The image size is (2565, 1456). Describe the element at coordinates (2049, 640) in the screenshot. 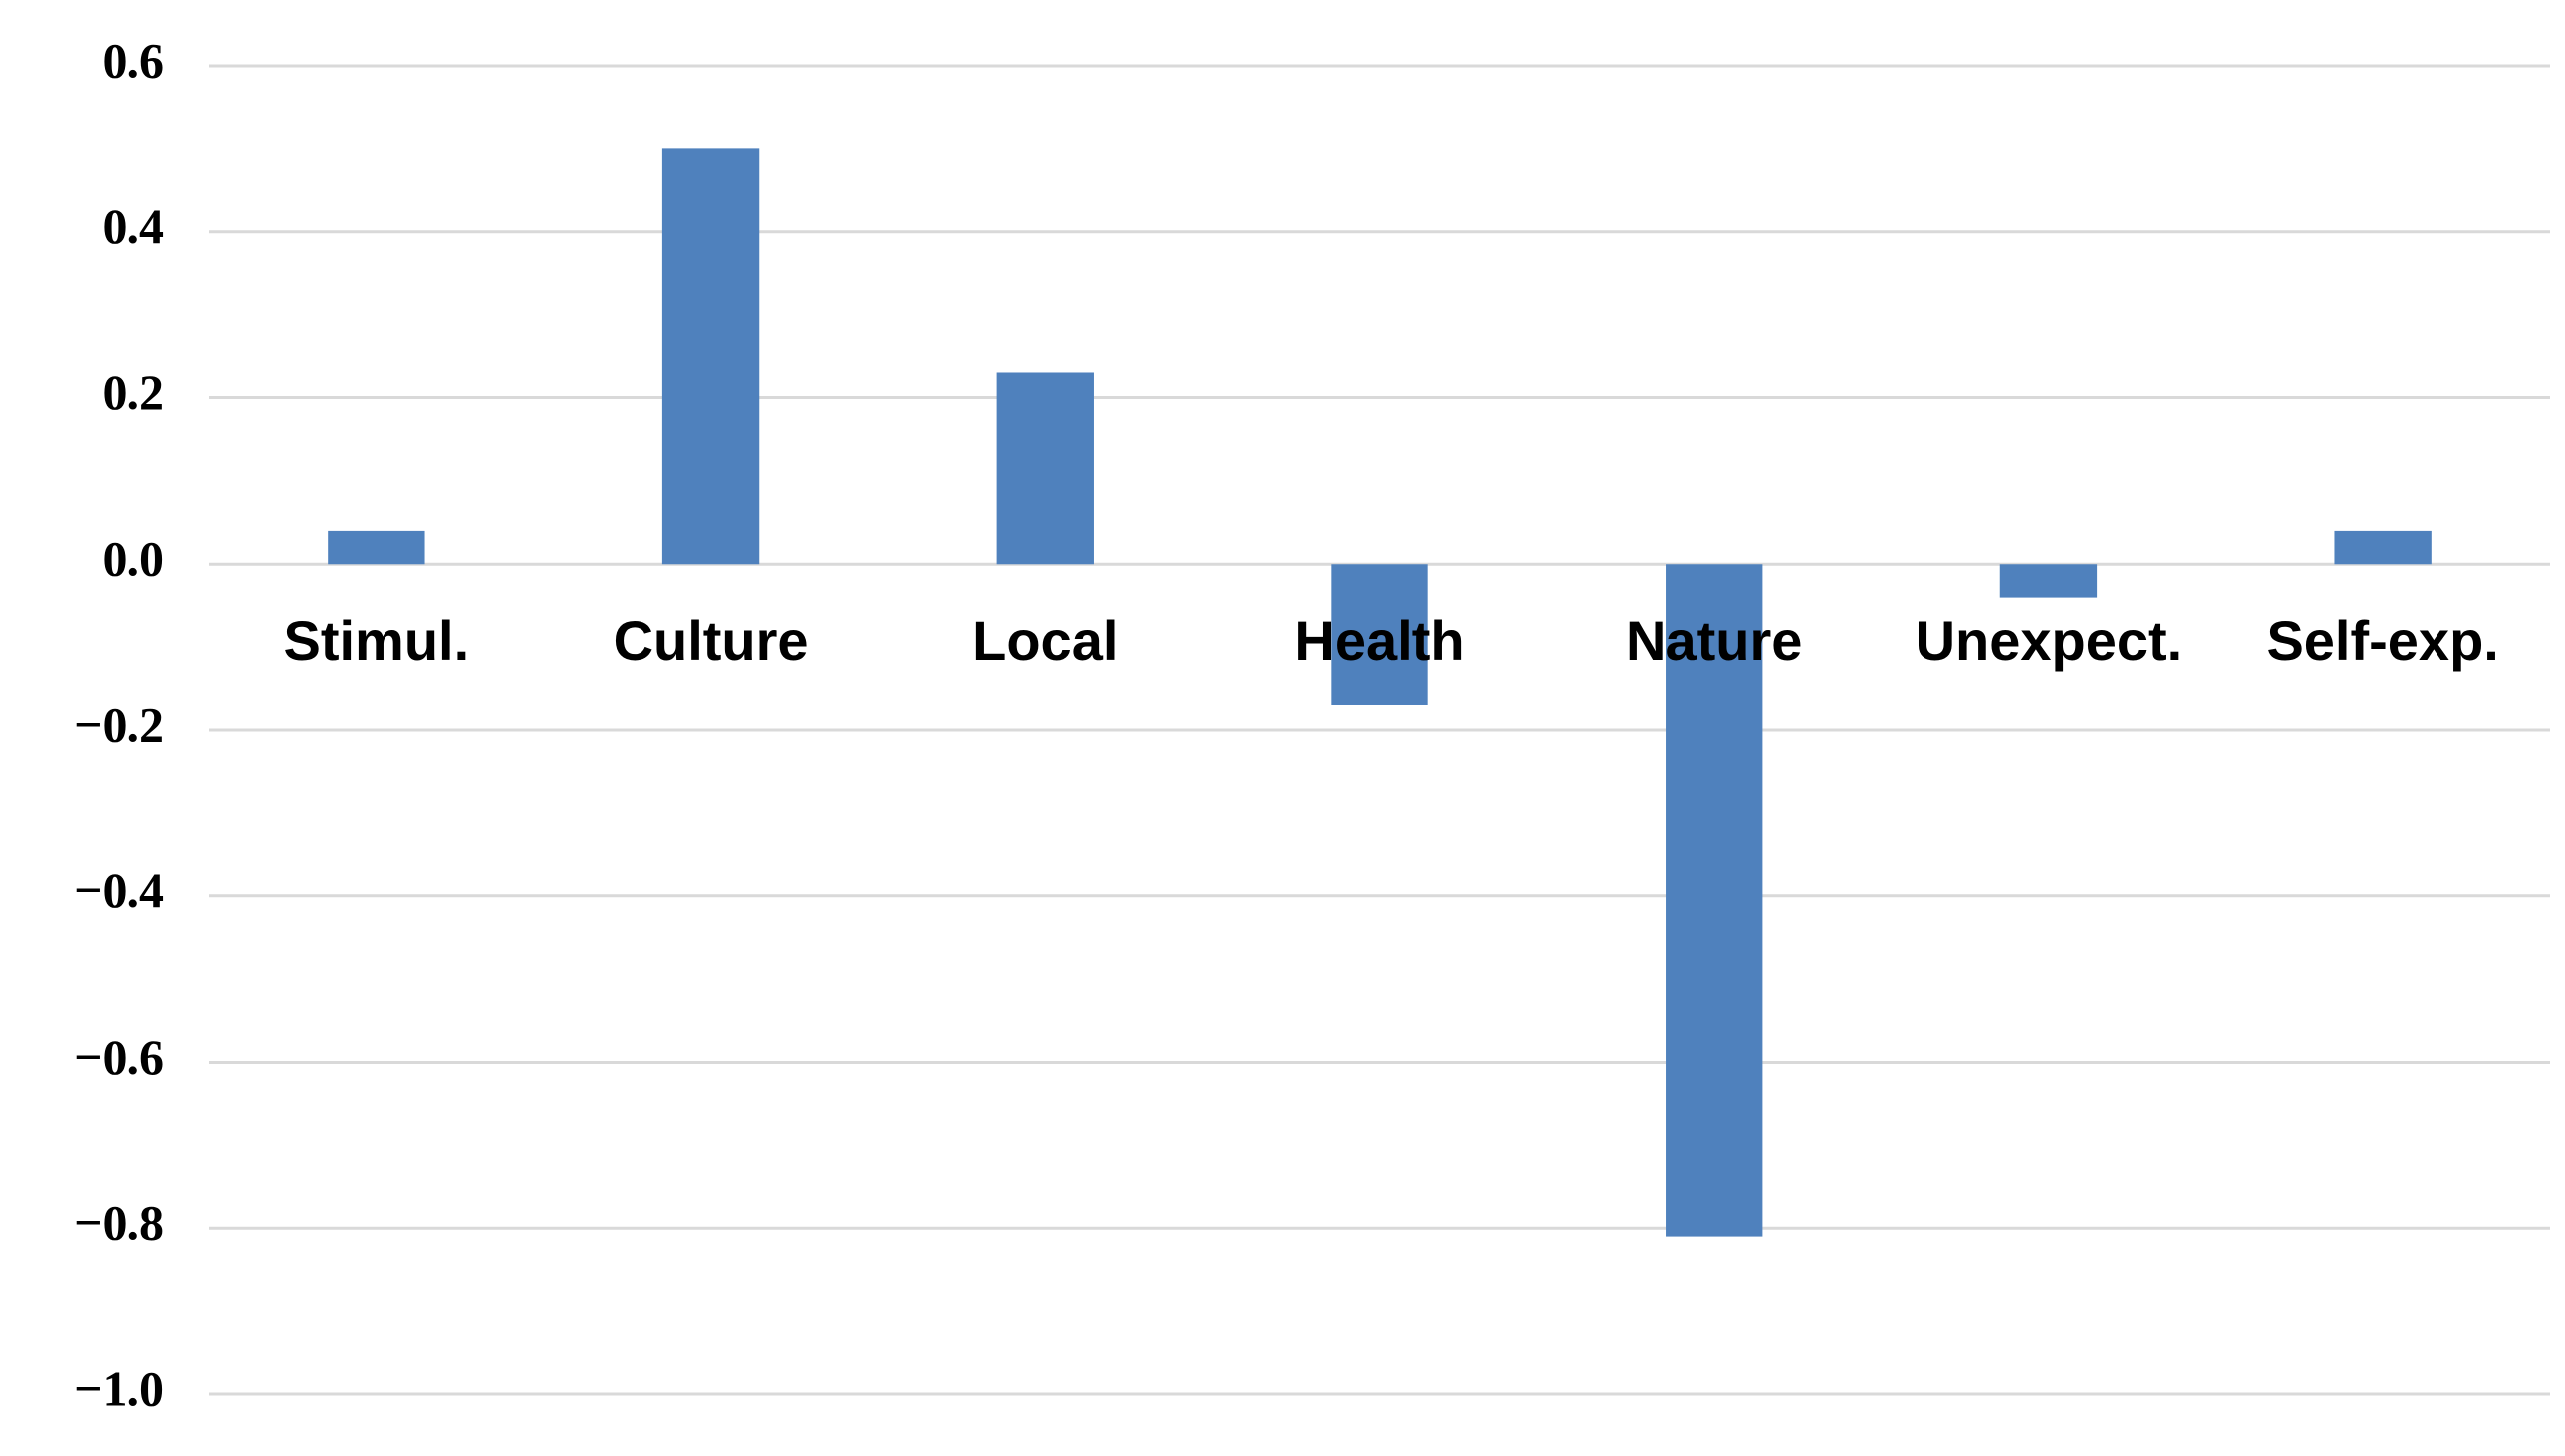

I see `x-tick-label: Unexpect.` at that location.